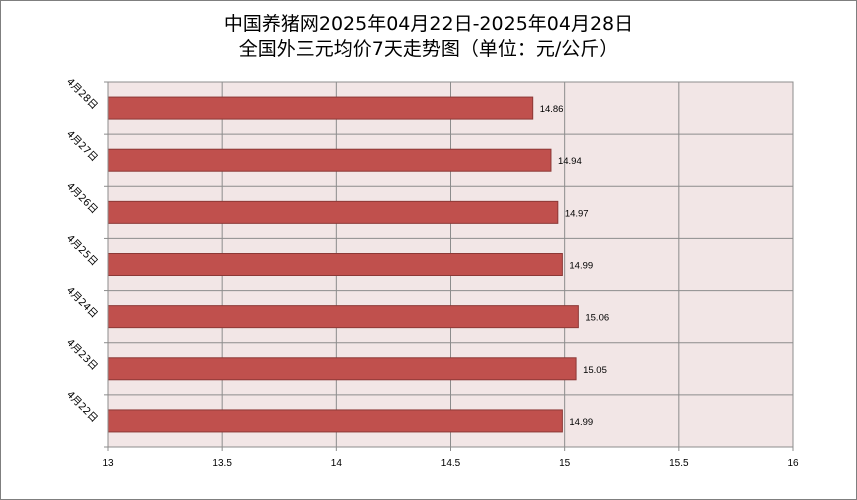 This screenshot has height=500, width=857. What do you see at coordinates (451, 463) in the screenshot?
I see `x-tick-label: 14.5` at bounding box center [451, 463].